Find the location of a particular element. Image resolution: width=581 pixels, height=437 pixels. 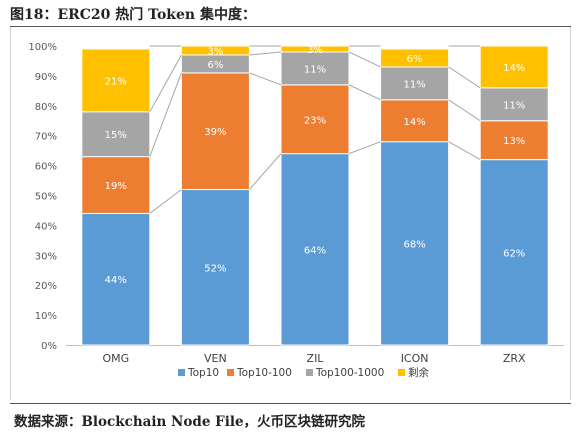

data-label: 21% is located at coordinates (116, 81).